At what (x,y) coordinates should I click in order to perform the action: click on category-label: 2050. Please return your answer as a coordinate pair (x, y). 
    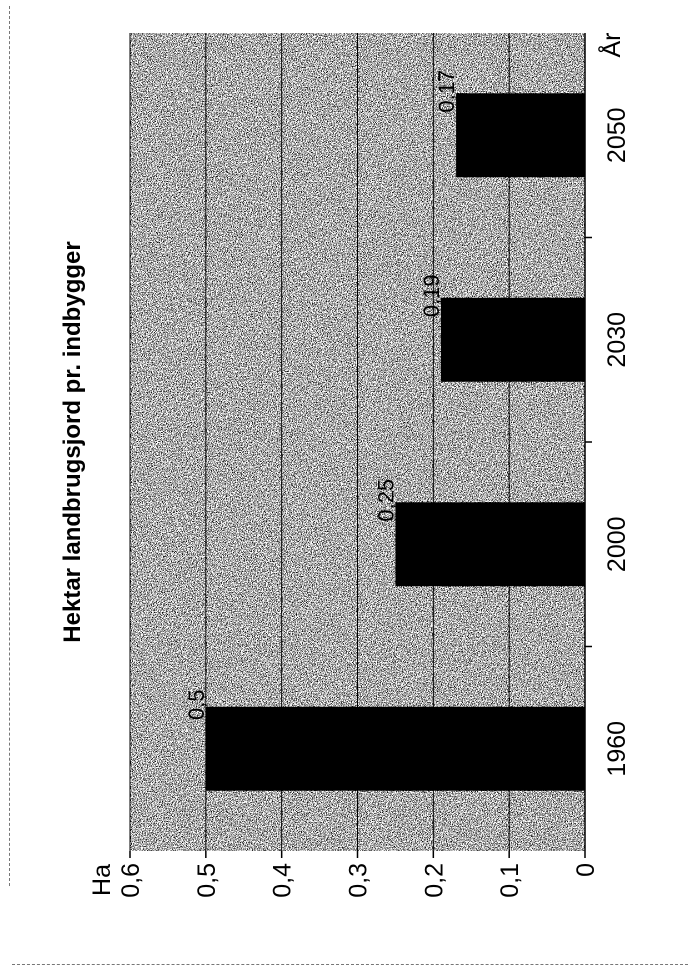
    Looking at the image, I should click on (617, 135).